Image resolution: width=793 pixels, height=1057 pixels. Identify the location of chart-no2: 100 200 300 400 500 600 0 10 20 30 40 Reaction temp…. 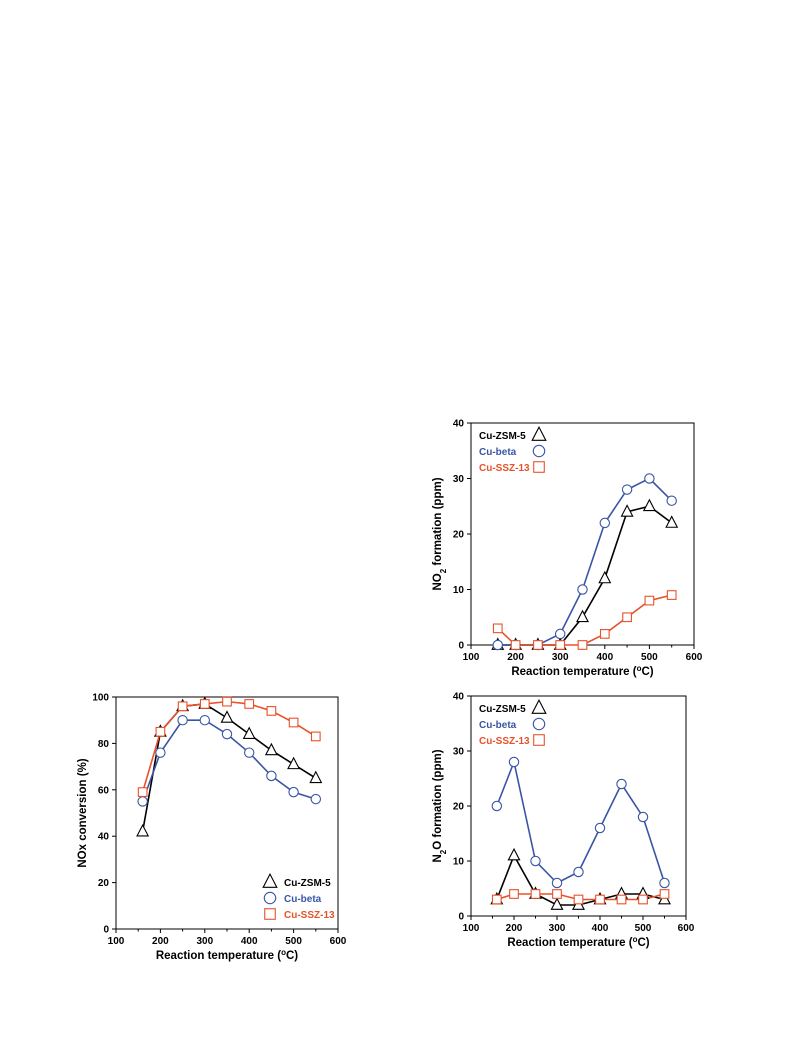
(567, 549).